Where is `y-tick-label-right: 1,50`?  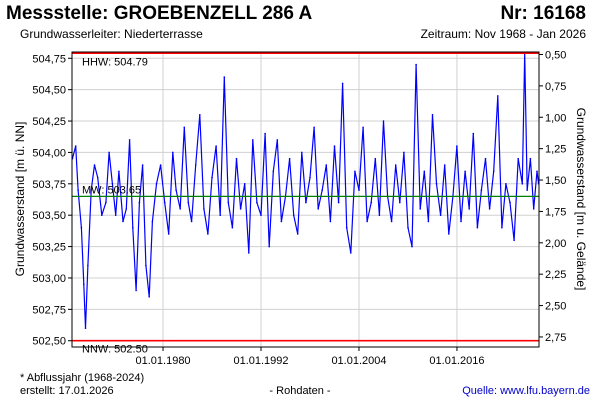
y-tick-label-right: 1,50 is located at coordinates (555, 181).